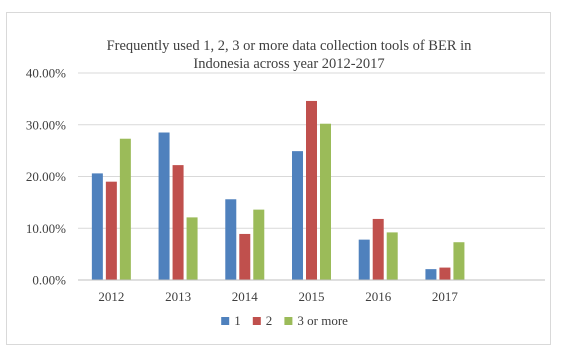  What do you see at coordinates (178, 222) in the screenshot?
I see `bar-2-2013` at bounding box center [178, 222].